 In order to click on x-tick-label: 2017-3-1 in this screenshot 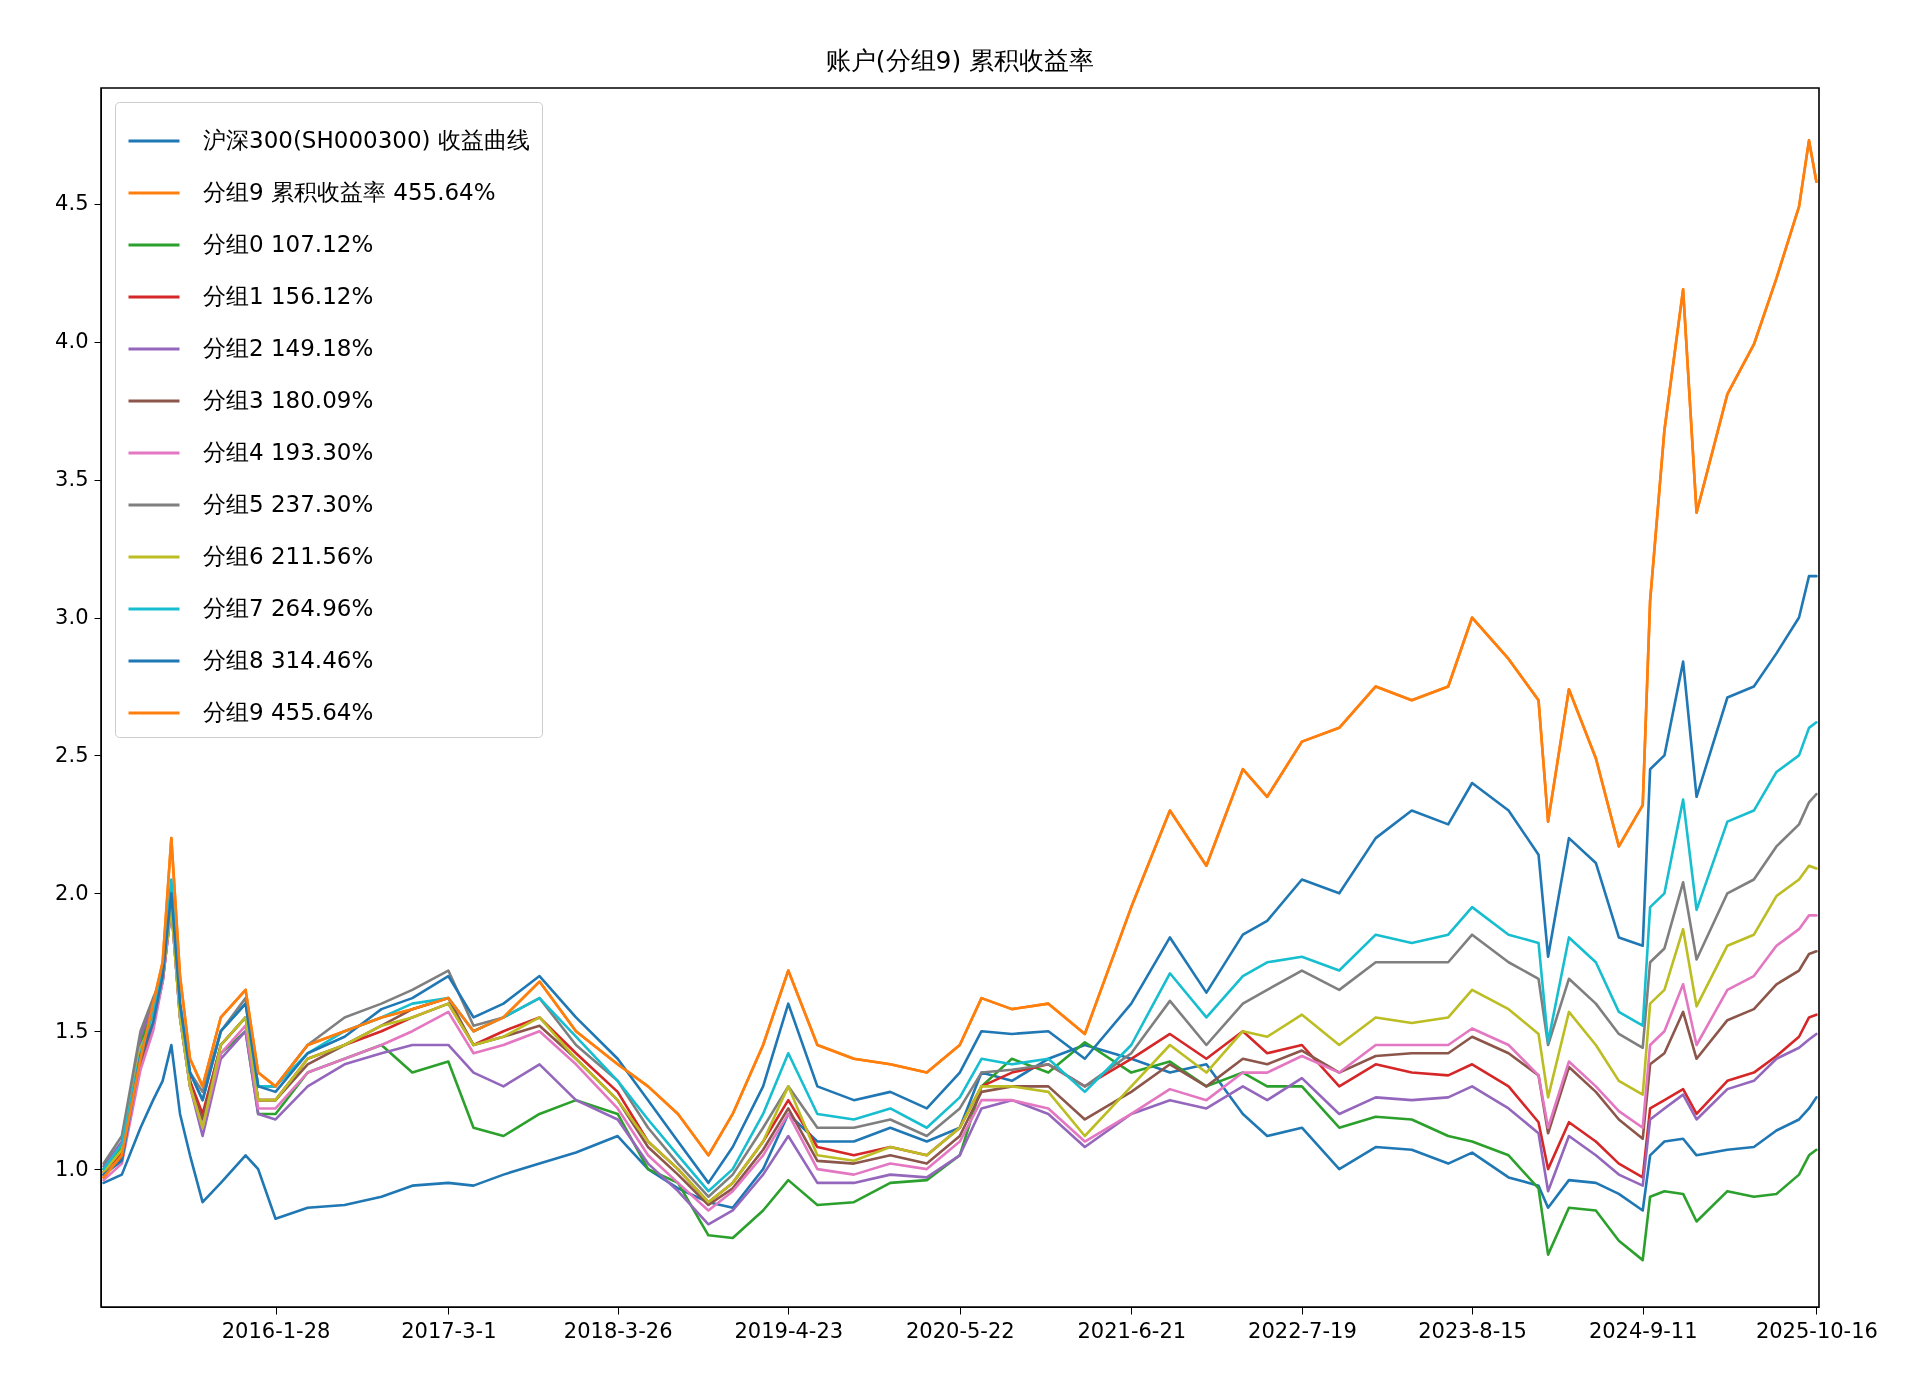, I will do `click(449, 1330)`.